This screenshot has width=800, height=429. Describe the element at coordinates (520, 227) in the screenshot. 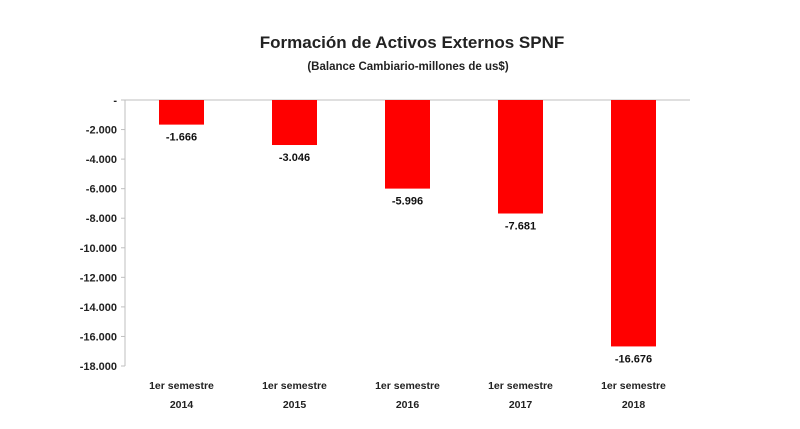

I see `bar-value-label: -7.681` at that location.